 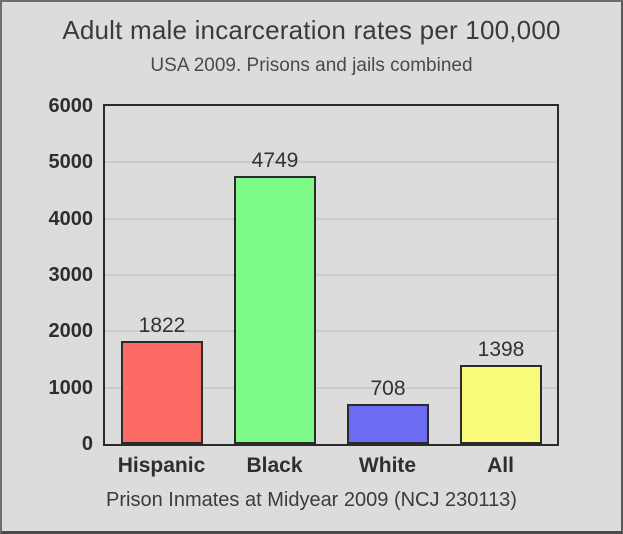 I want to click on y-tick-label-5000: 5000, so click(x=71, y=162).